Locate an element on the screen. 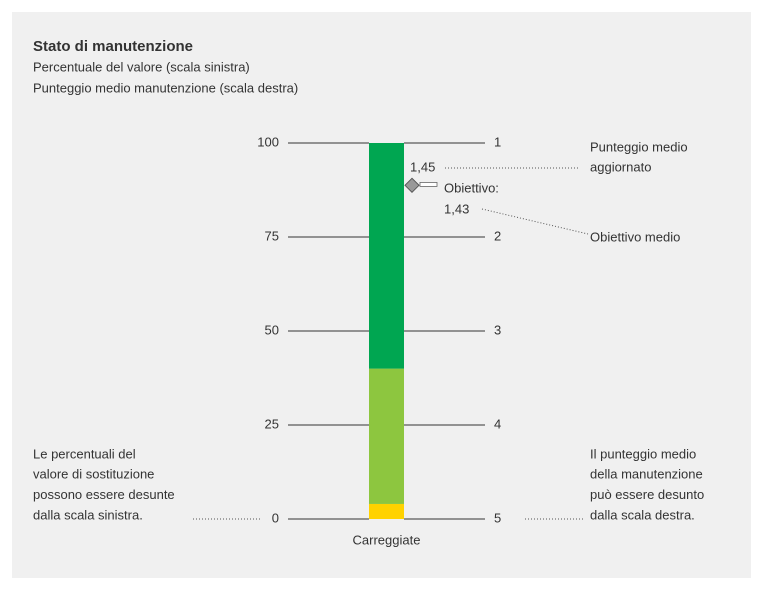  left-note: possono essere desunte is located at coordinates (104, 494).